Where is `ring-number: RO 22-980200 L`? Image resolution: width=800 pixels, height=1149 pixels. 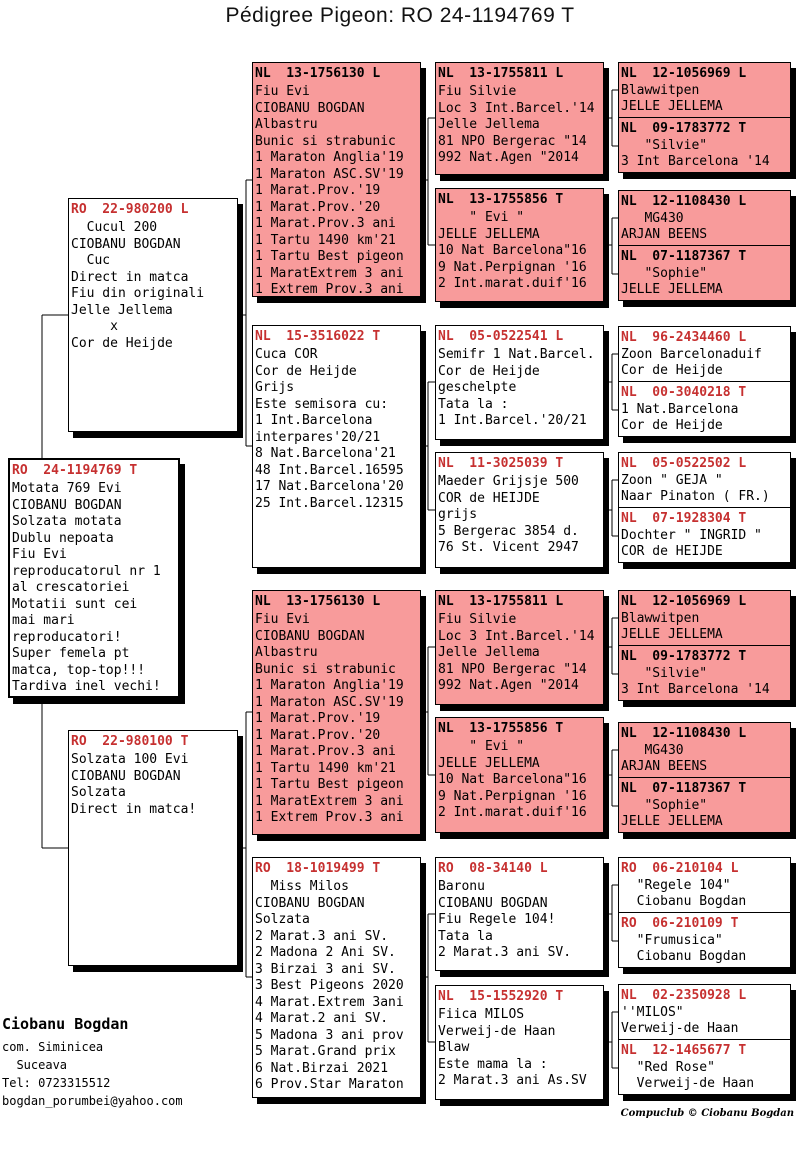
ring-number: RO 22-980200 L is located at coordinates (130, 209).